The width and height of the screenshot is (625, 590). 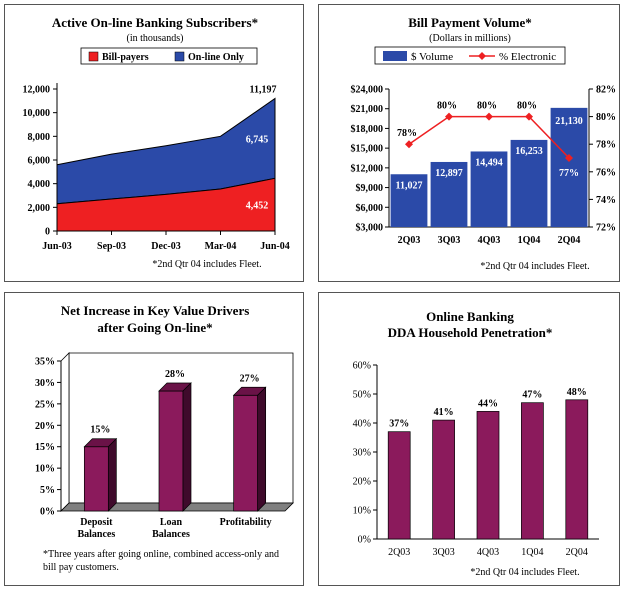 I want to click on legend-marker-electronic, so click(x=482, y=56).